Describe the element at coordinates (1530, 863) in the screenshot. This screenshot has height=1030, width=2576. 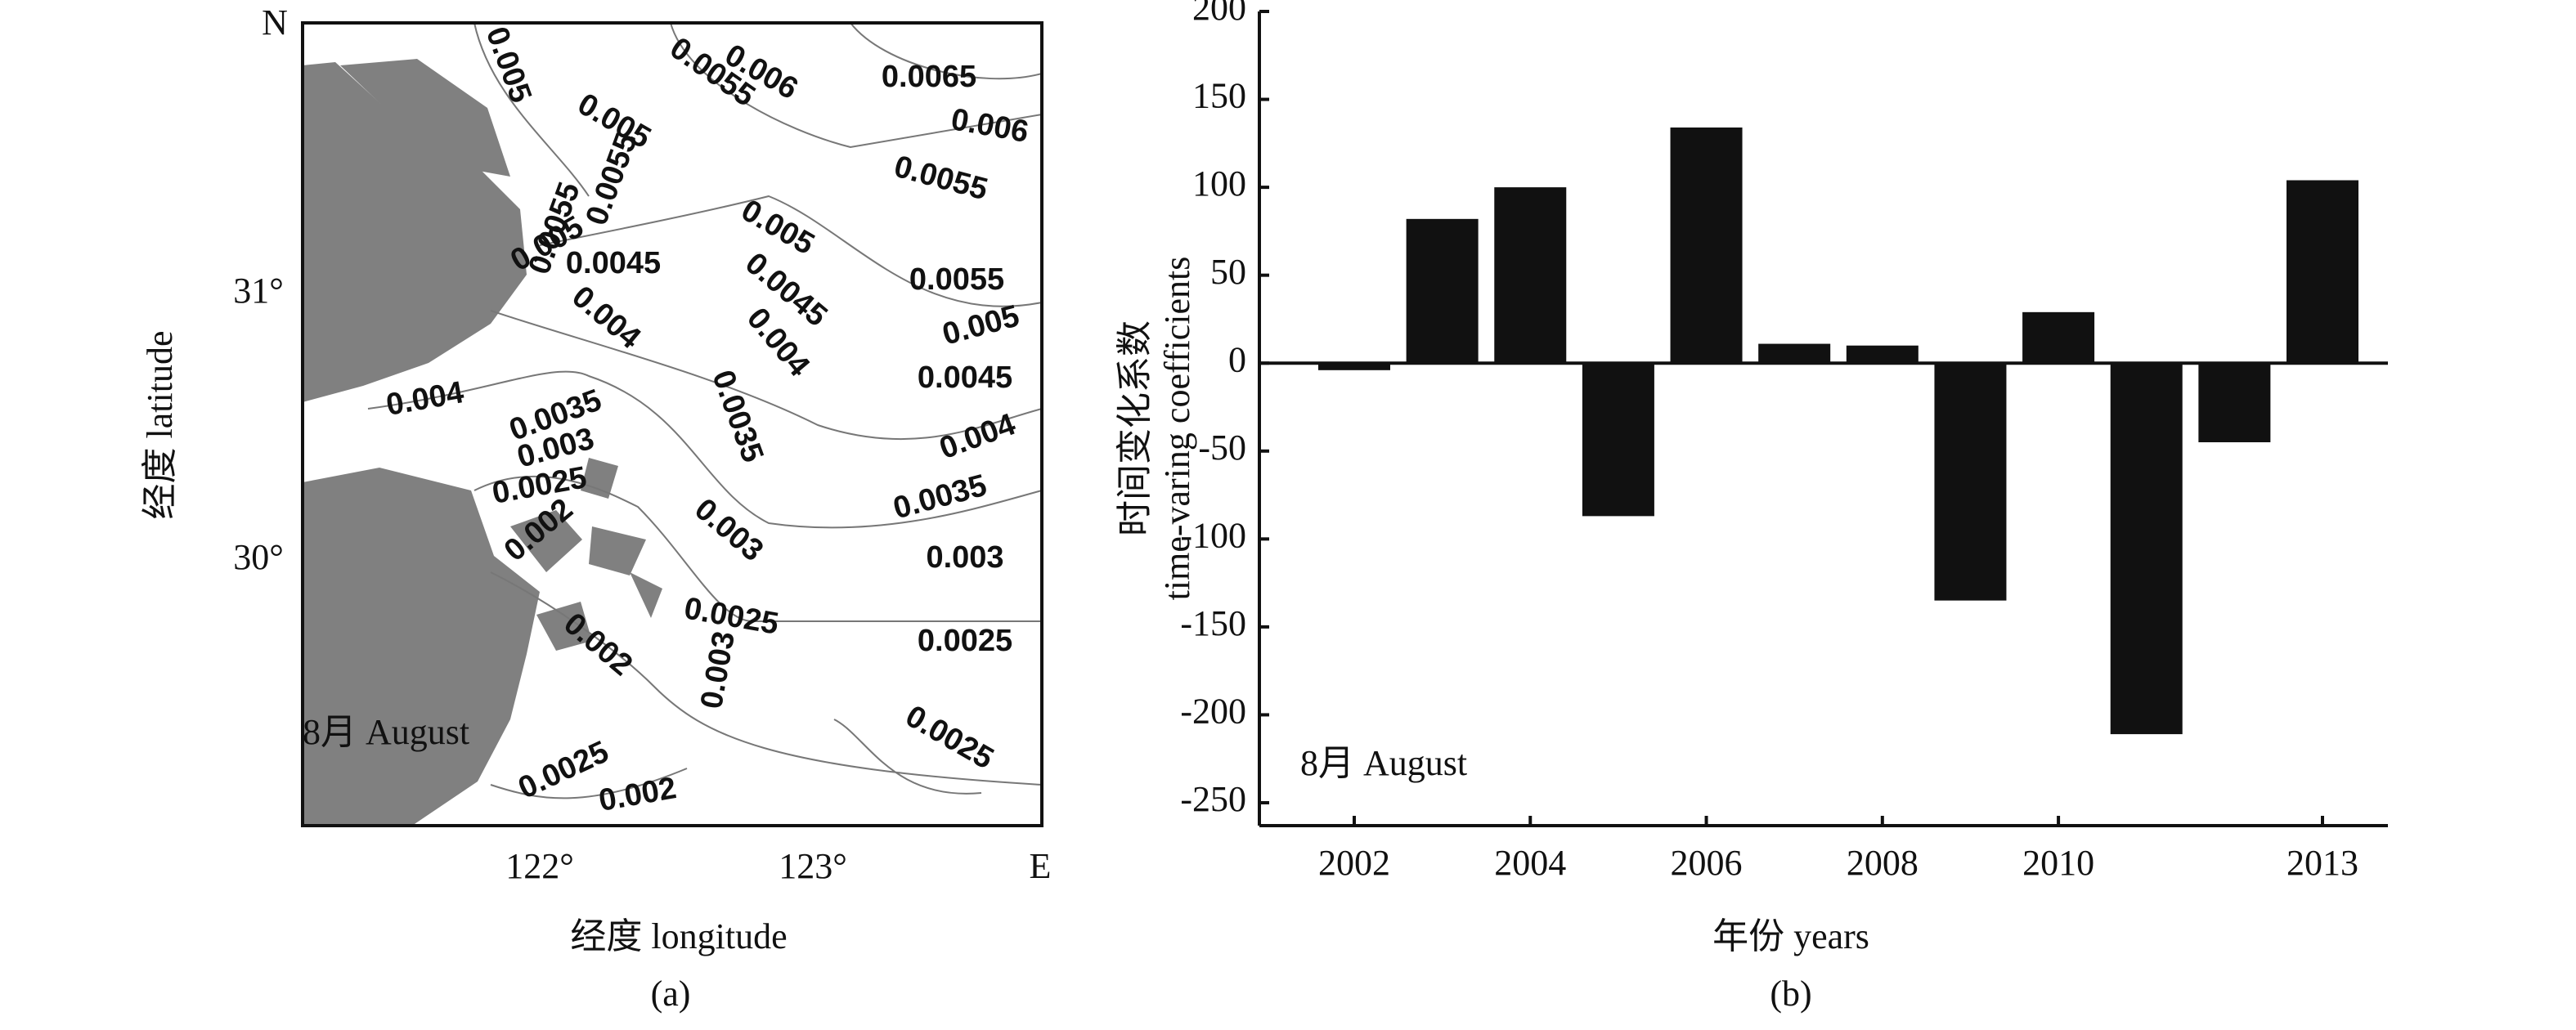
I see `x-tick-label: 2004` at that location.